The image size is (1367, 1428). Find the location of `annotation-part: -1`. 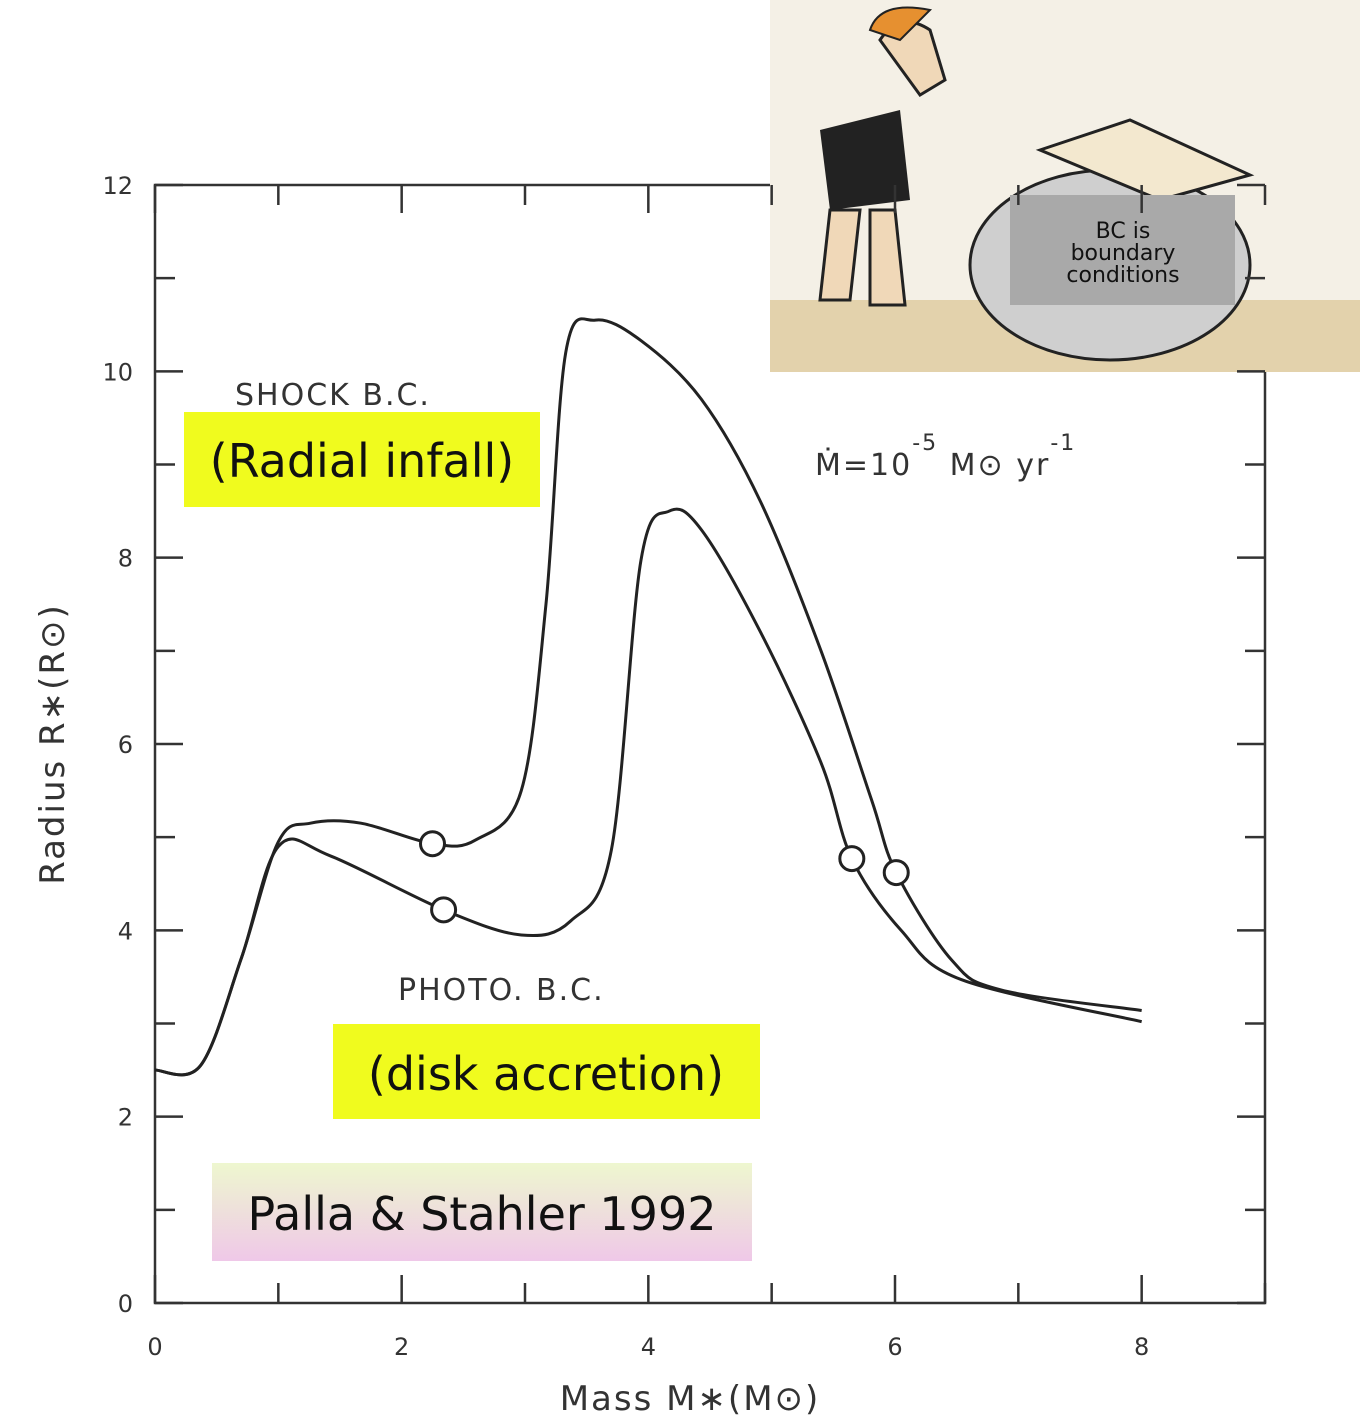

annotation-part: -1 is located at coordinates (1063, 443).